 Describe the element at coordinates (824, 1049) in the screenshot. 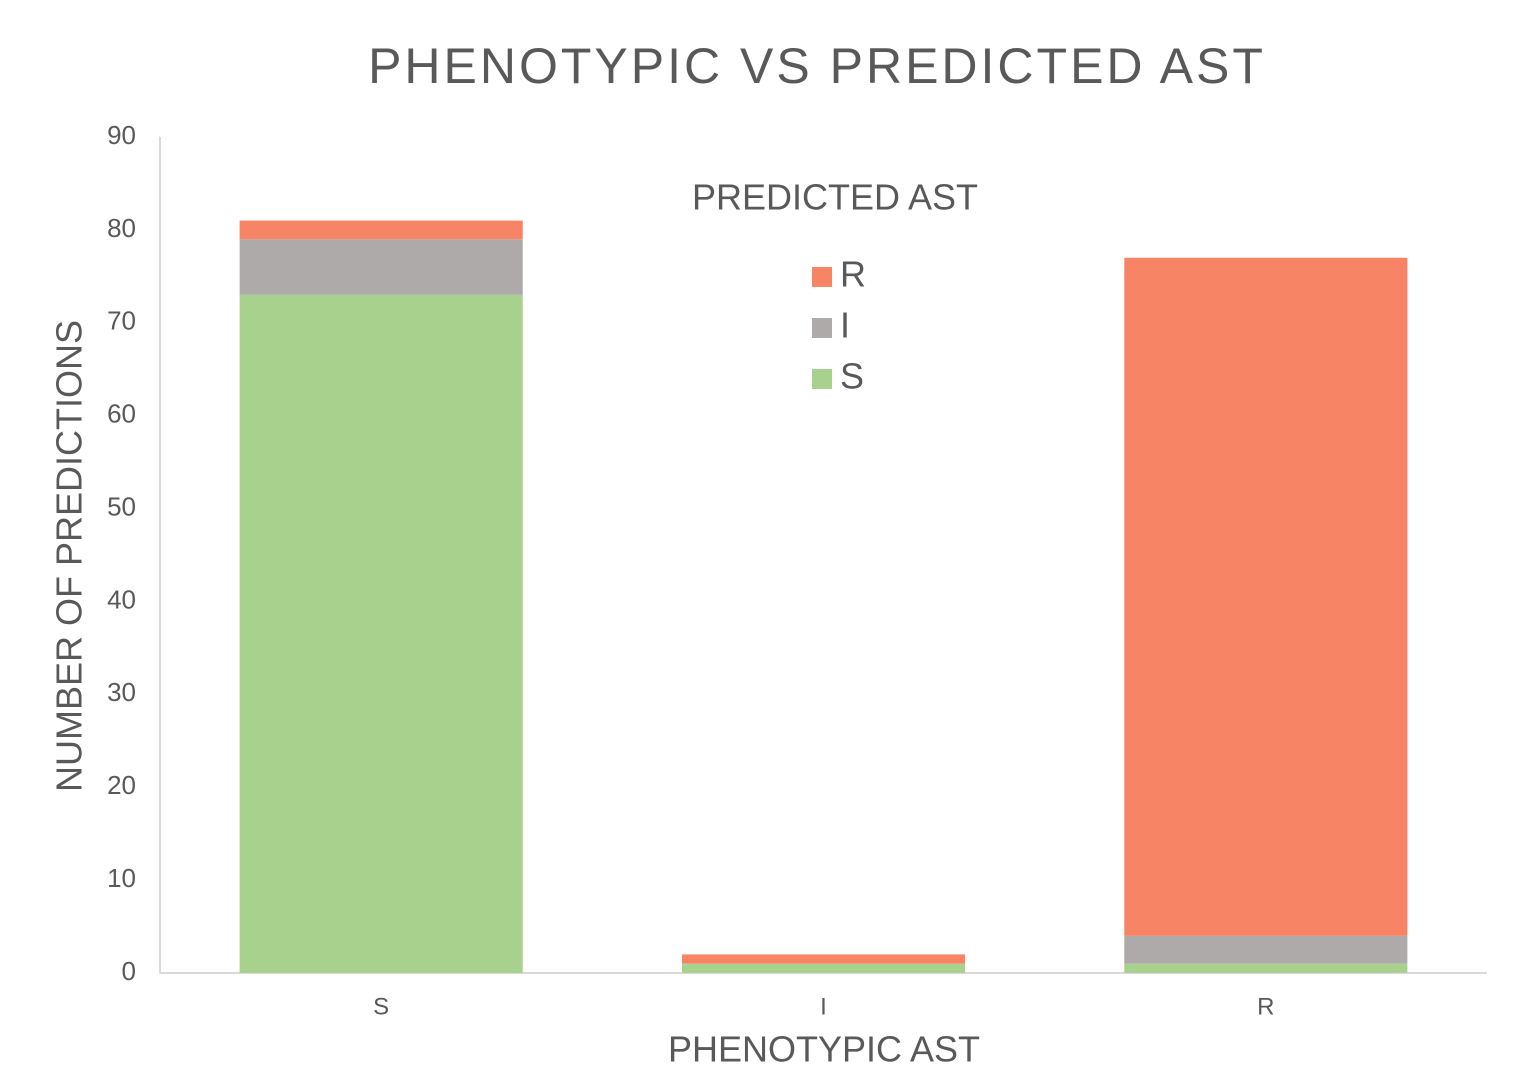

I see `x-axis-label: PHENOTYPIC AST` at that location.